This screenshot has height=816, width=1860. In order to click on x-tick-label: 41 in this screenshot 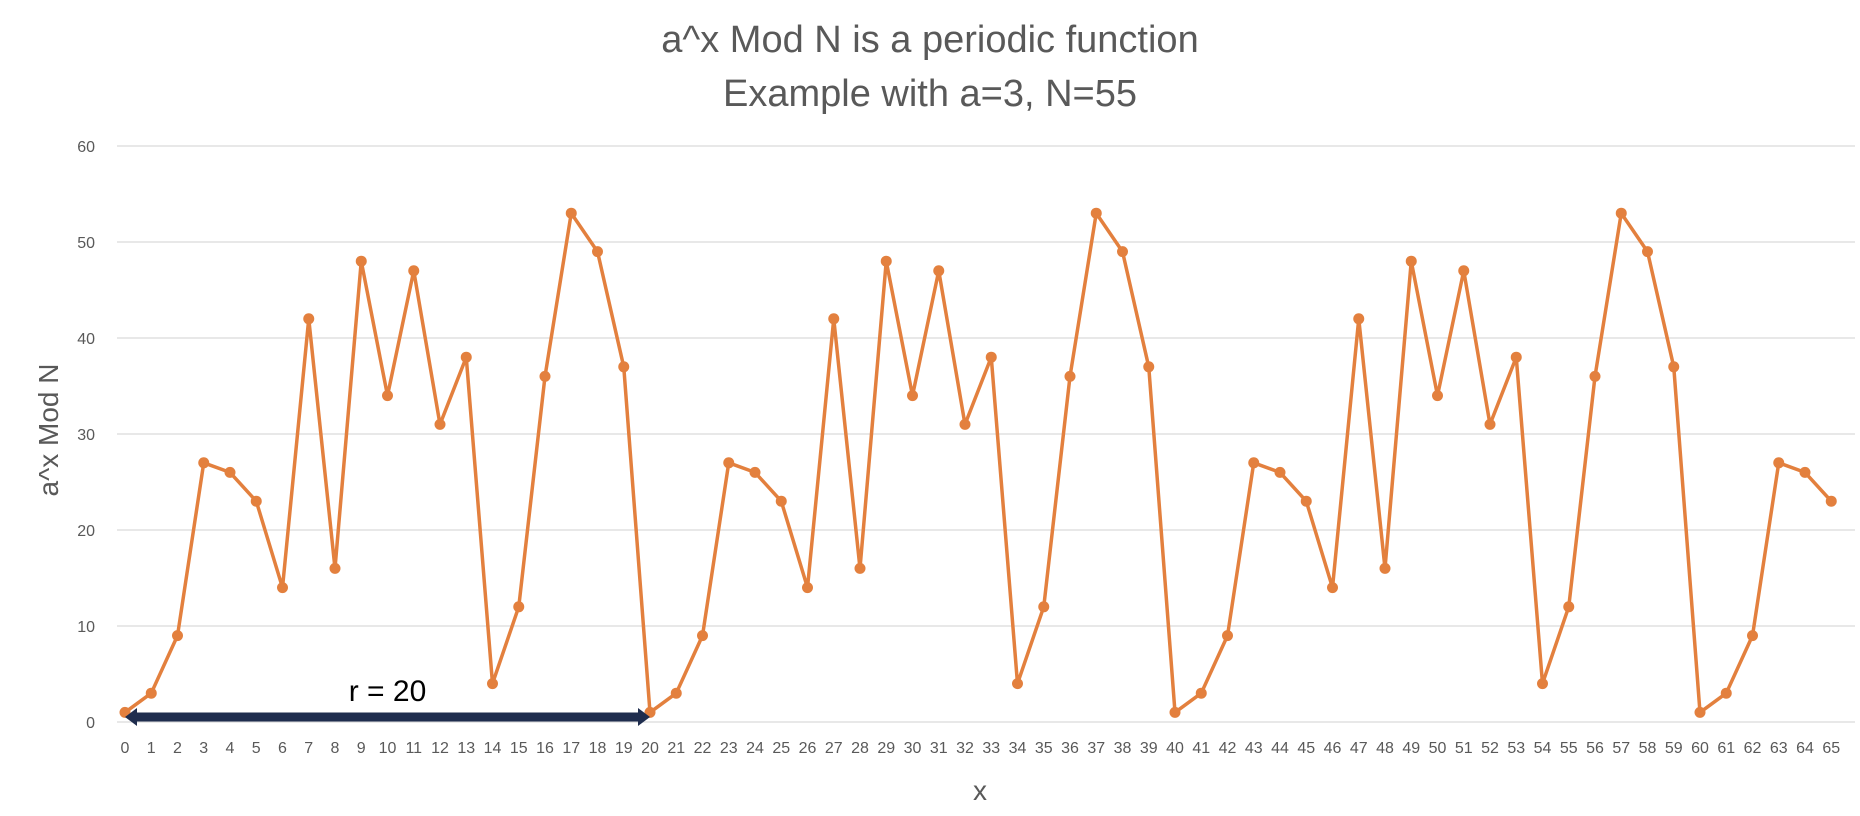, I will do `click(1201, 748)`.